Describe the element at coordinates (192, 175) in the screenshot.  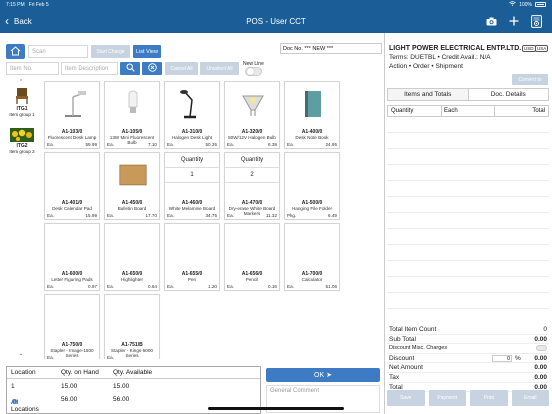
I see `quantity-value: 1` at that location.